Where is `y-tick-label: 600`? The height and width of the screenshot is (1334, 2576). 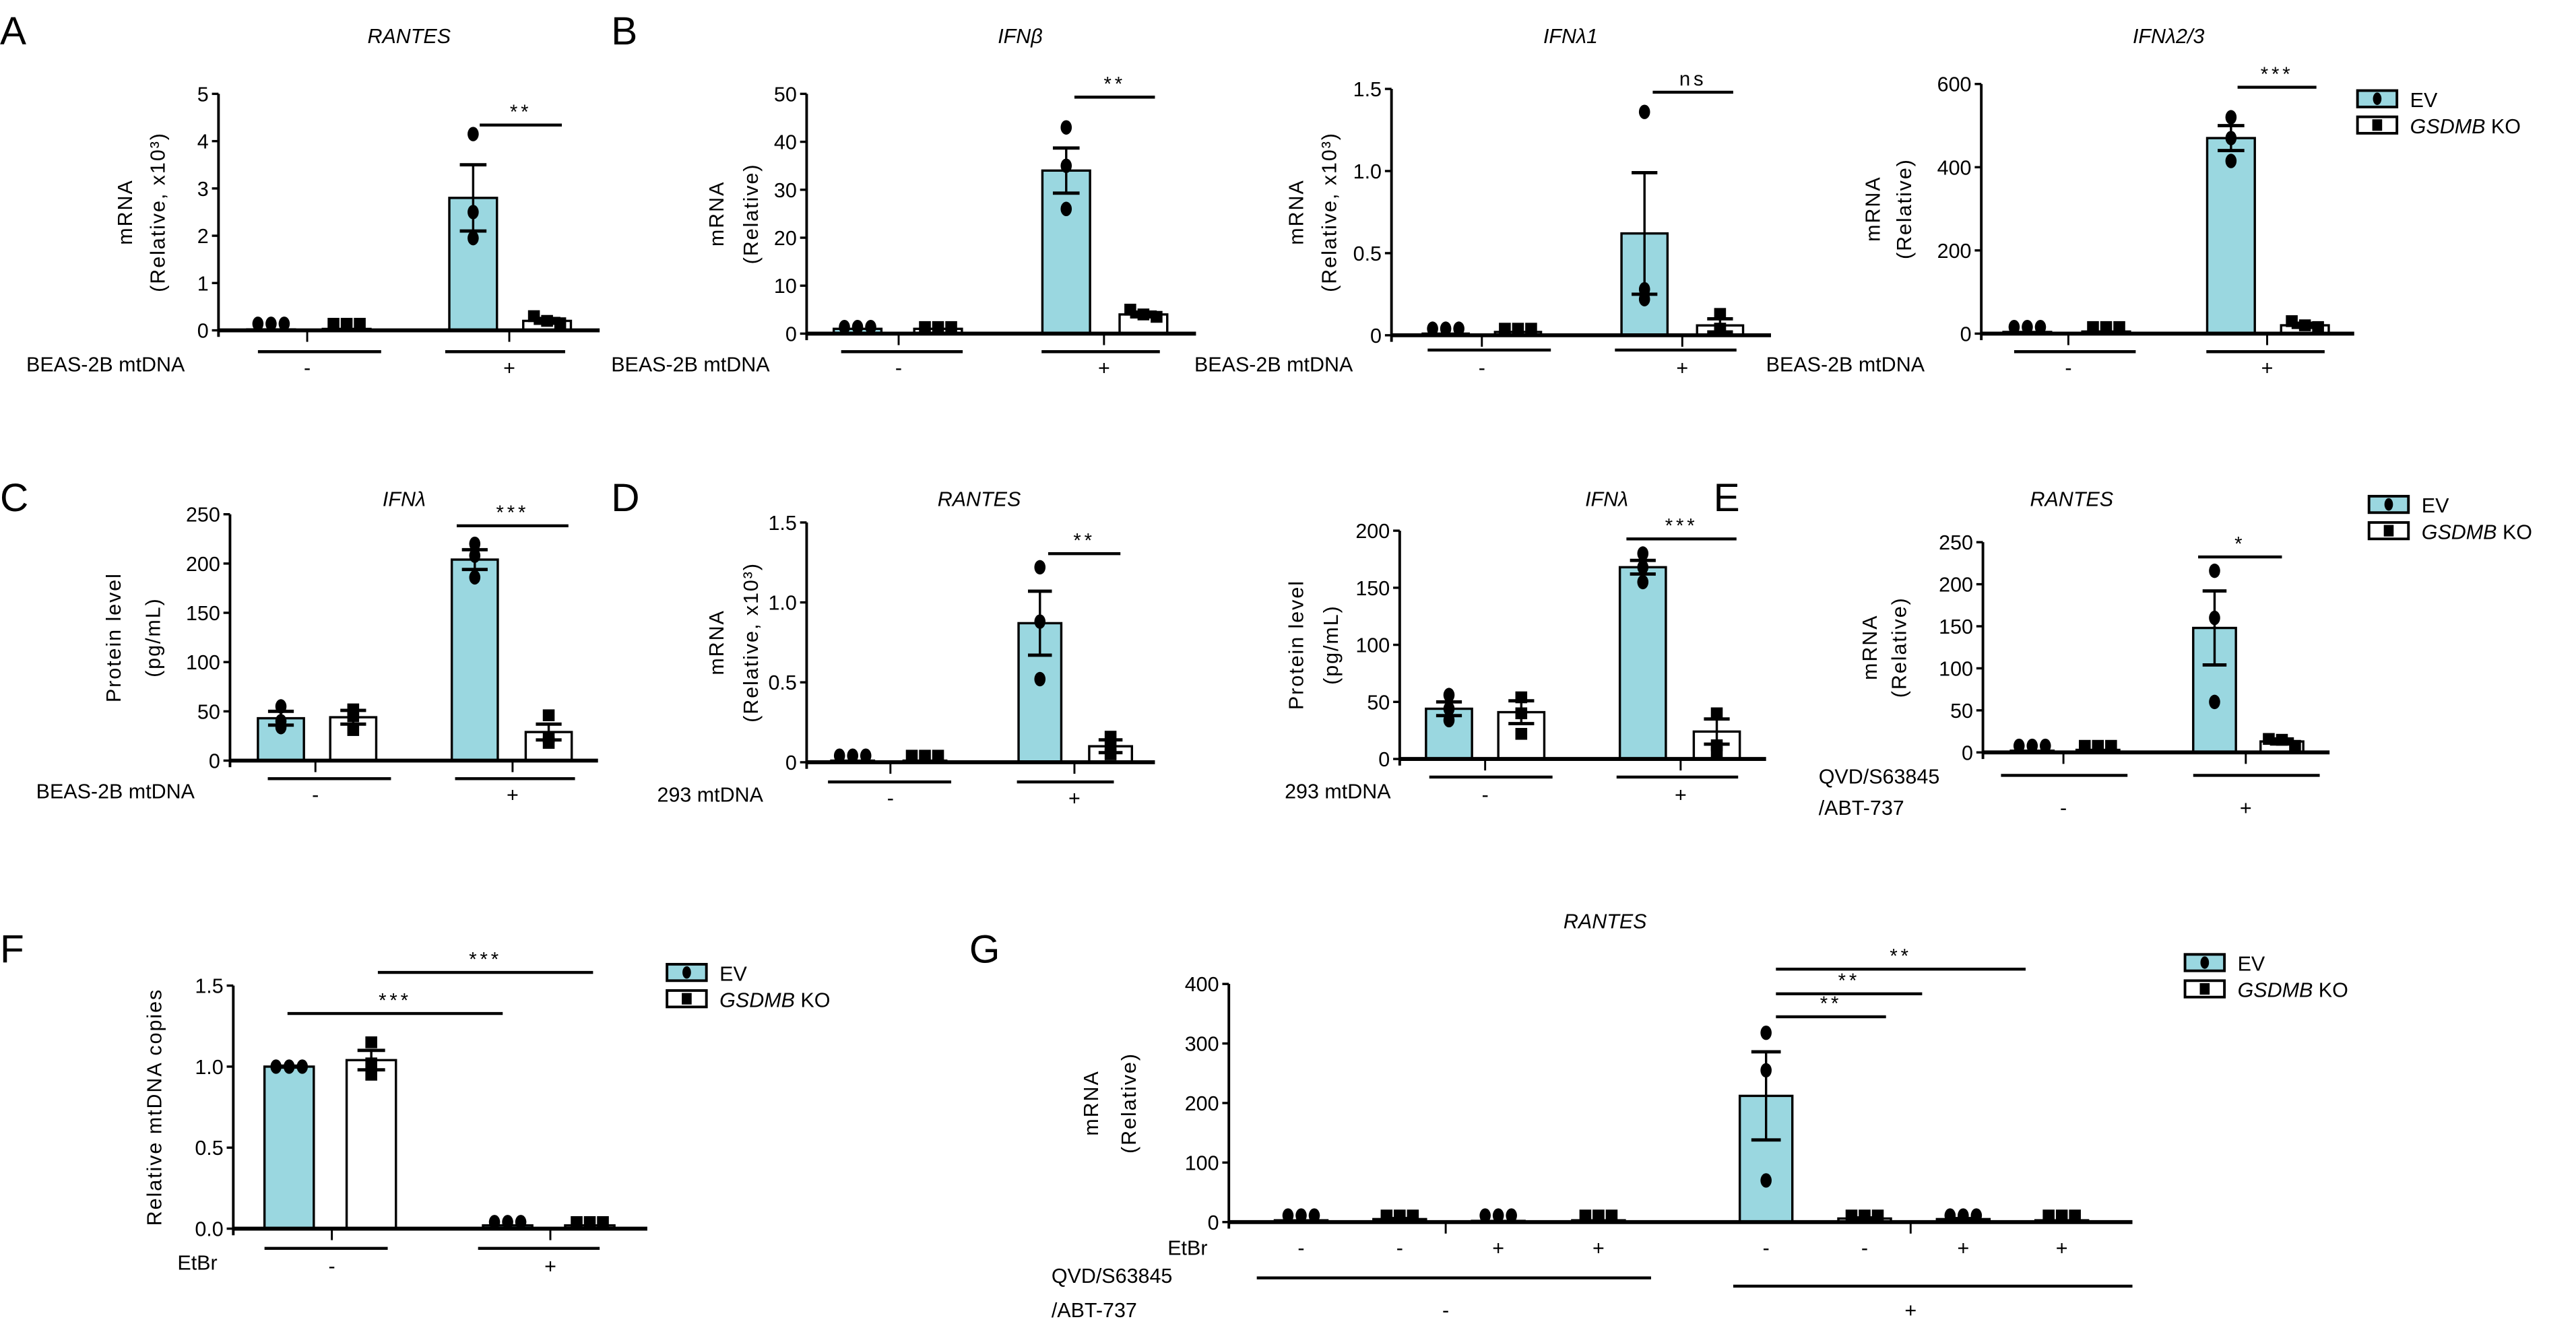 y-tick-label: 600 is located at coordinates (1955, 84).